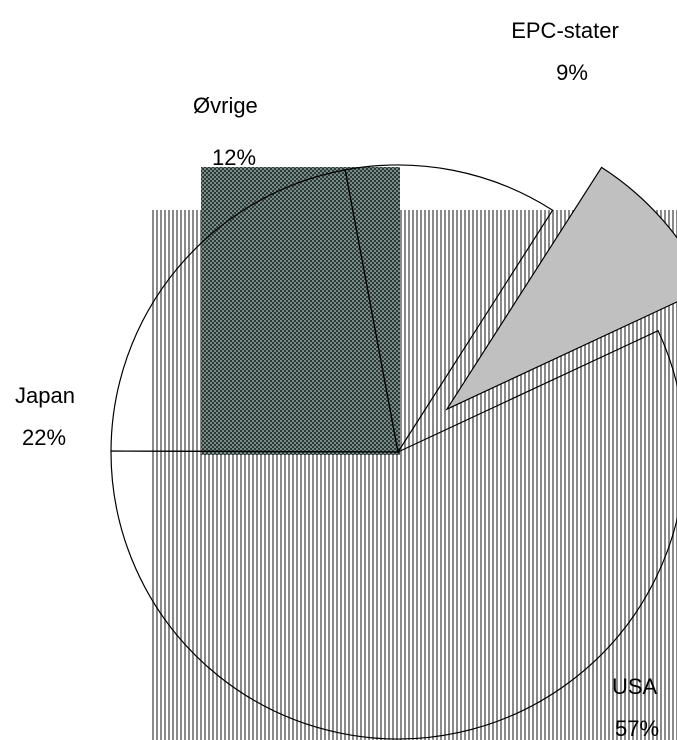 Image resolution: width=677 pixels, height=740 pixels. I want to click on slice-epc, so click(561, 288).